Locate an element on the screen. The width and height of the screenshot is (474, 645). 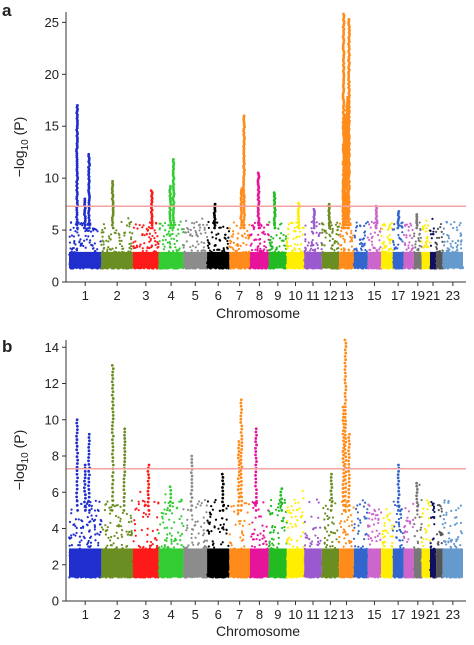
x-tick-label: 9 is located at coordinates (277, 295).